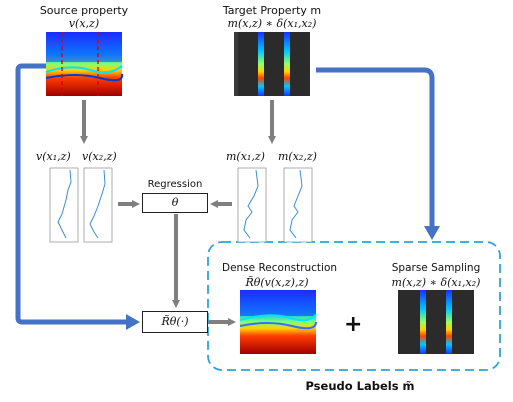 This screenshot has width=513, height=402. I want to click on sparse-formula: m(x,z) ∗ δ(x₁,x₂), so click(436, 282).